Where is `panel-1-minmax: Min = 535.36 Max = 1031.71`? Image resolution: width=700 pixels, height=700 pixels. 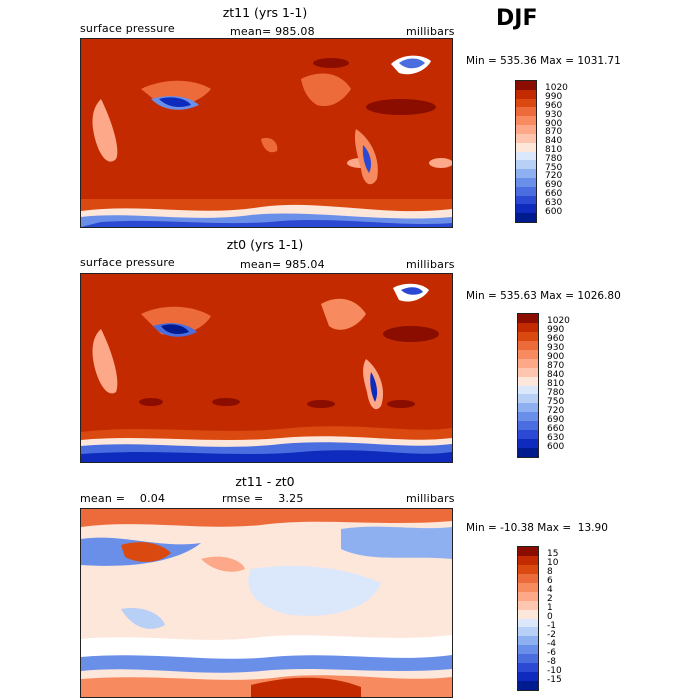
panel-1-minmax: Min = 535.36 Max = 1031.71 is located at coordinates (543, 61).